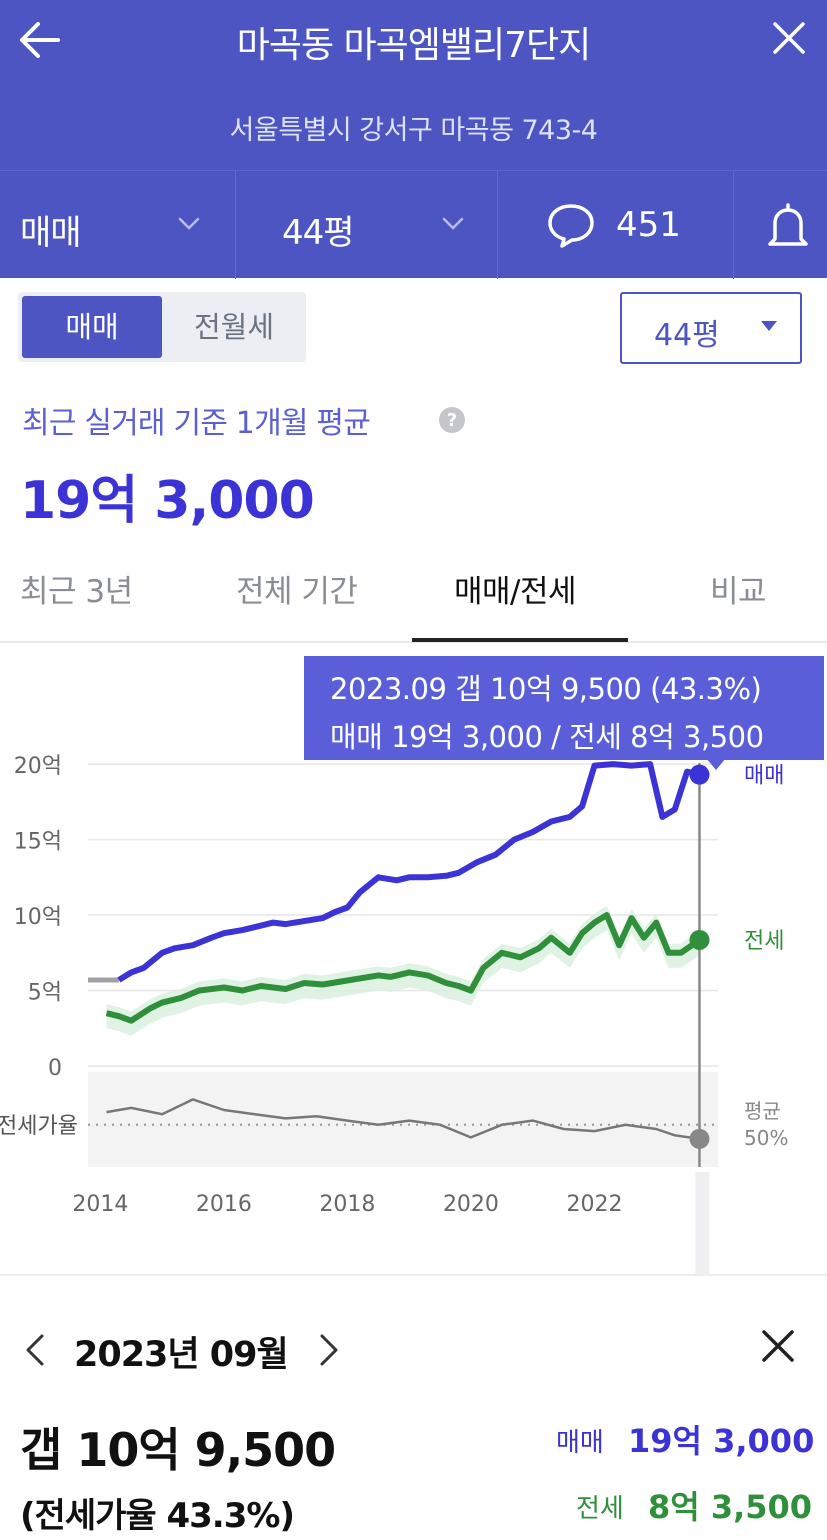  I want to click on deal-segment-control: 매매 전월세, so click(162, 327).